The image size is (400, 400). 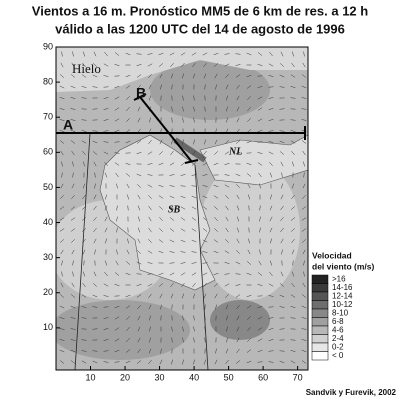 What do you see at coordinates (201, 267) in the screenshot?
I see `boundary-line` at bounding box center [201, 267].